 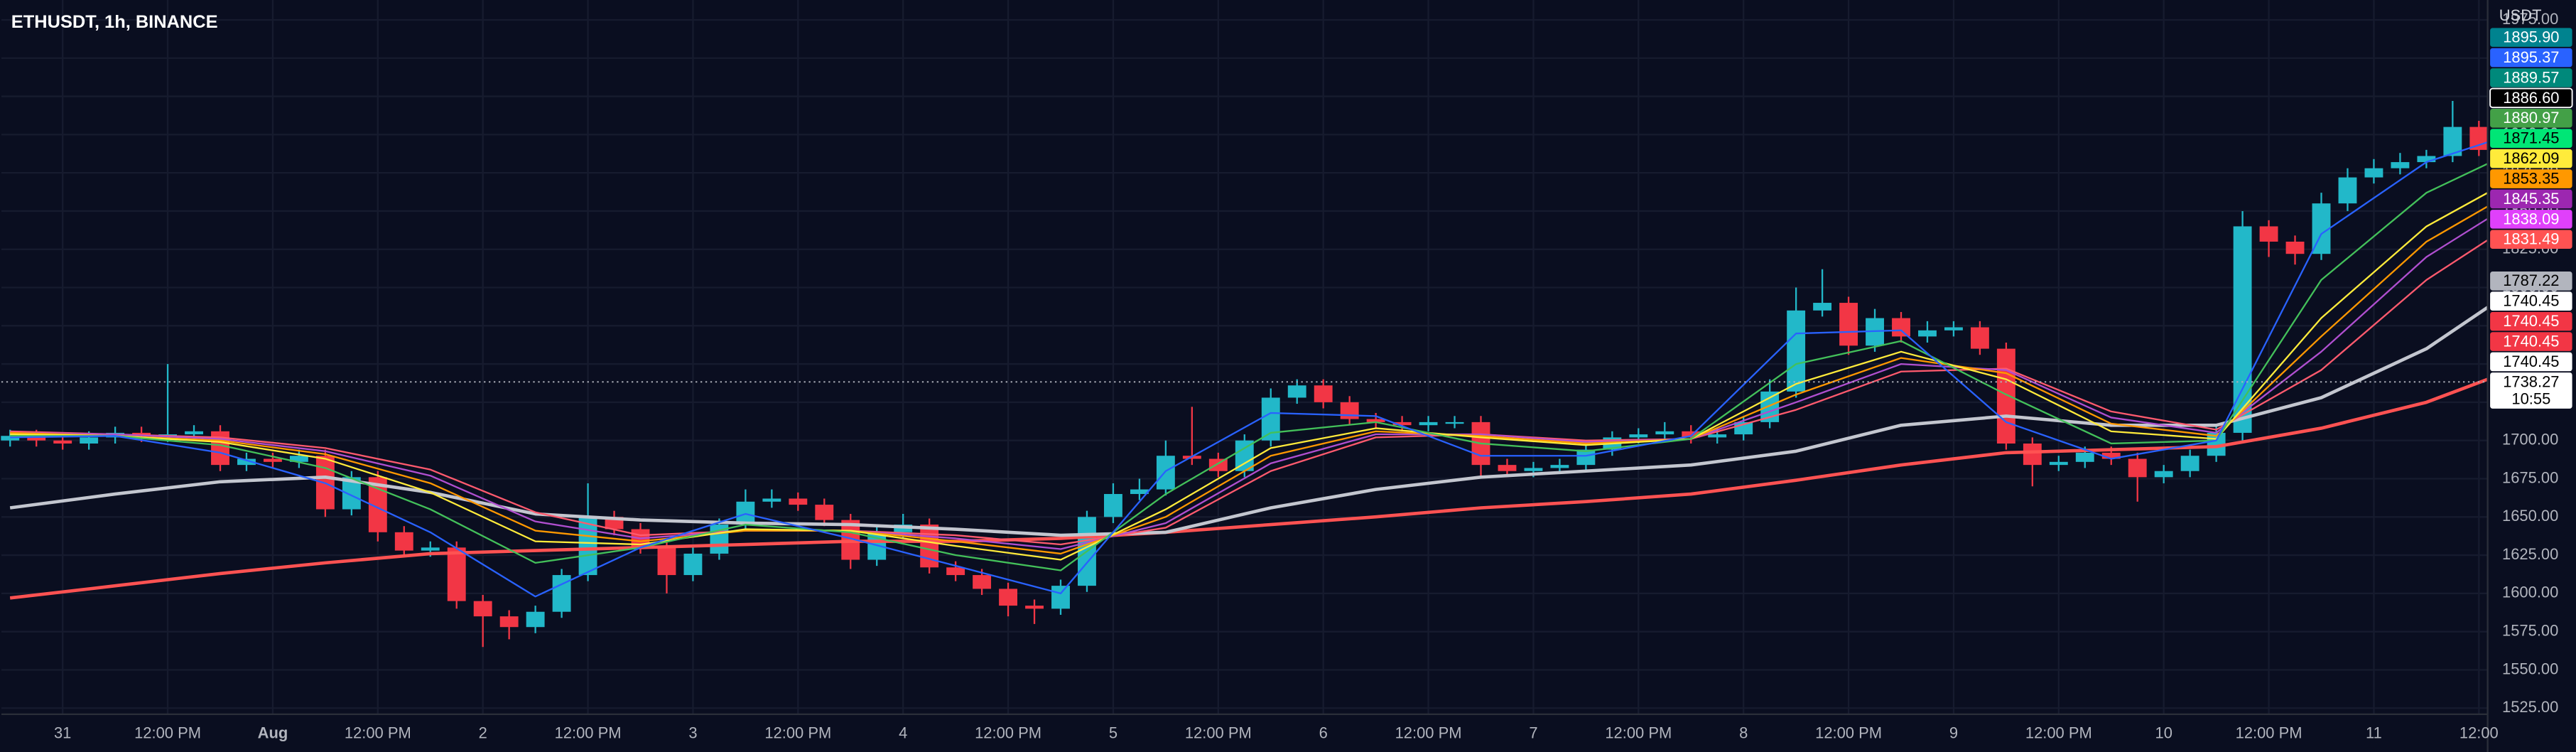 I want to click on y-tick-label: 1675.00, so click(x=2530, y=477).